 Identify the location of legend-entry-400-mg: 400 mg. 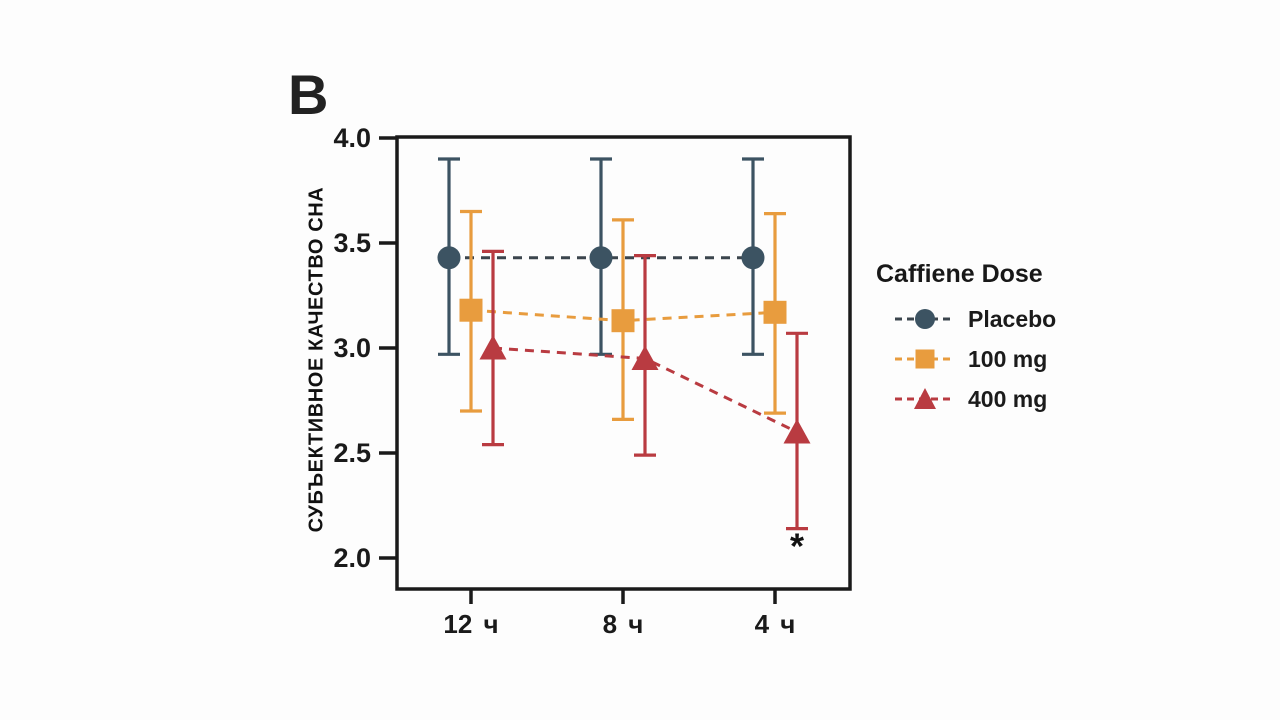
(966, 399).